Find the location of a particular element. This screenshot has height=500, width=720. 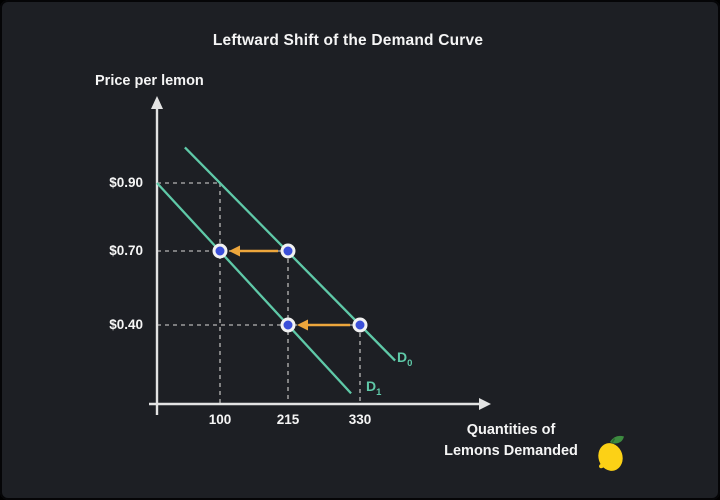

y-tick-0.70: $0.70 is located at coordinates (126, 250).